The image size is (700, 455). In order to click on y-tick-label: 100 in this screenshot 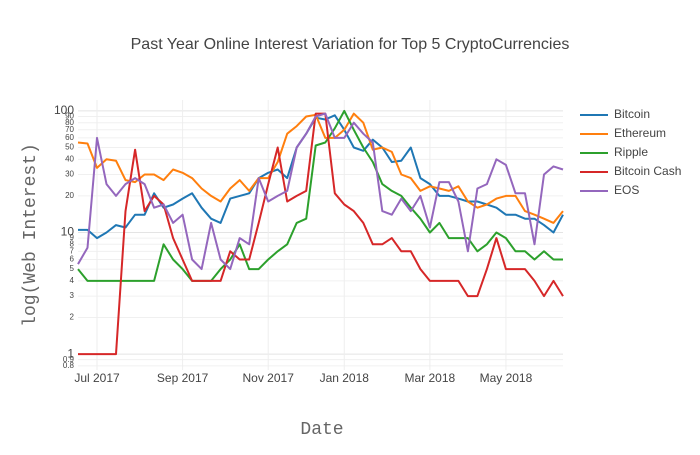, I will do `click(64, 110)`.